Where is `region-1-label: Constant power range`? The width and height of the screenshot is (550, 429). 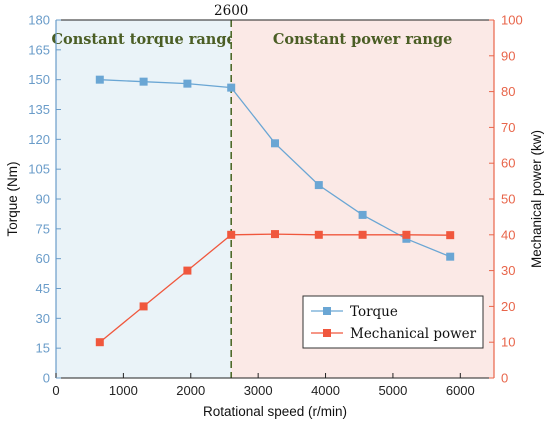 region-1-label: Constant power range is located at coordinates (362, 39).